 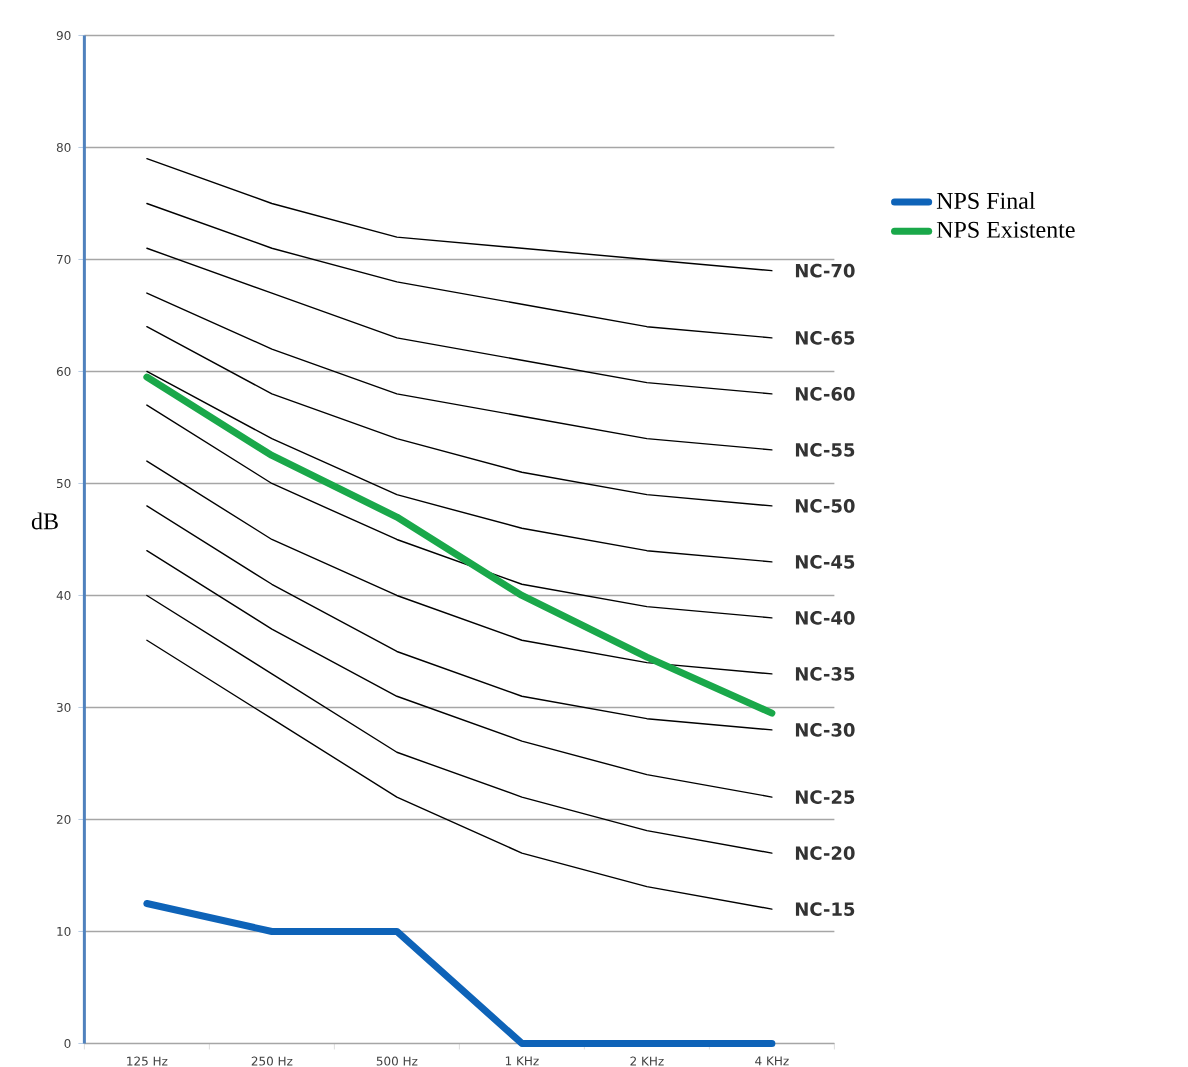 I want to click on y-axis-title: dB, so click(x=44, y=521).